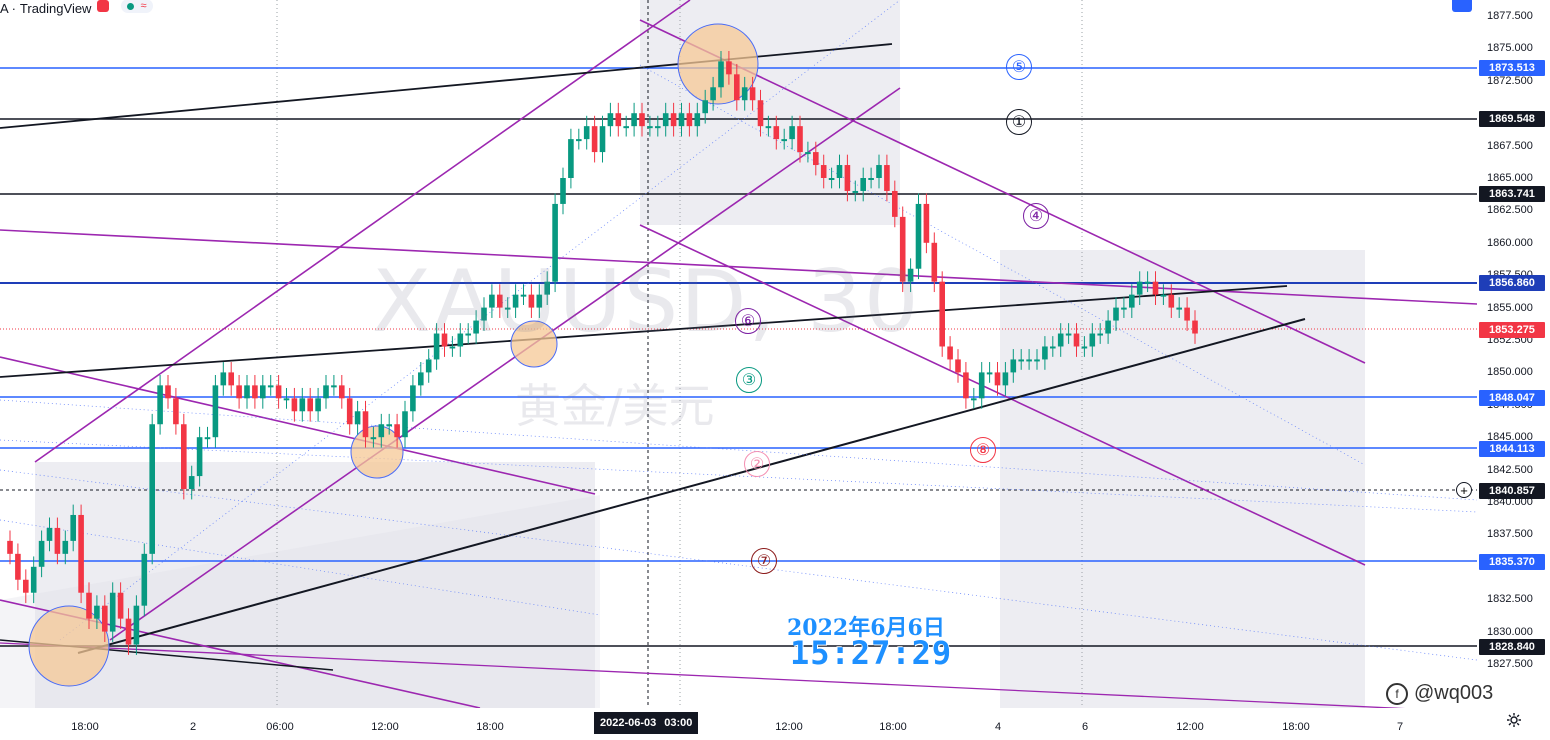 The height and width of the screenshot is (740, 1550). What do you see at coordinates (1296, 727) in the screenshot?
I see `time-tick-label: 18:00` at bounding box center [1296, 727].